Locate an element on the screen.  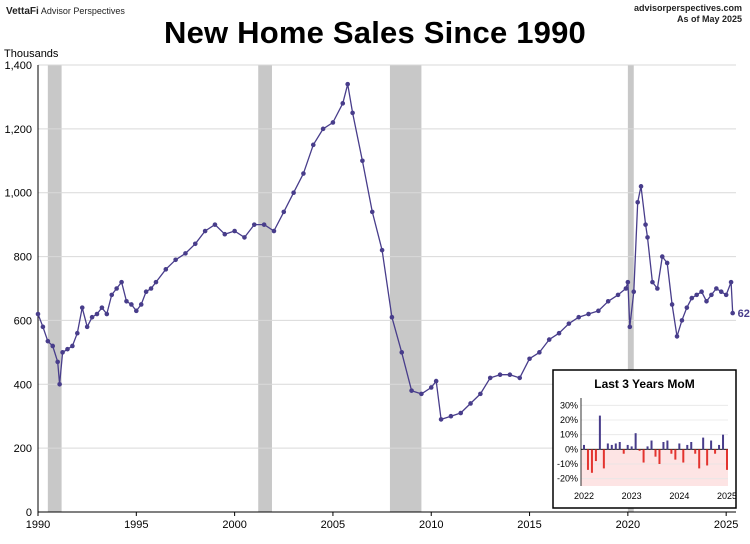
inset-x-tick-label: 2025 is located at coordinates (727, 496).